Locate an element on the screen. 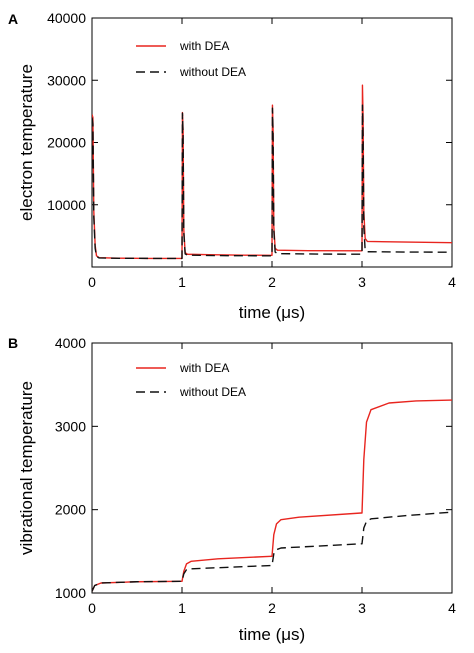 Image resolution: width=474 pixels, height=653 pixels. y-tick-label: 3000 is located at coordinates (70, 426).